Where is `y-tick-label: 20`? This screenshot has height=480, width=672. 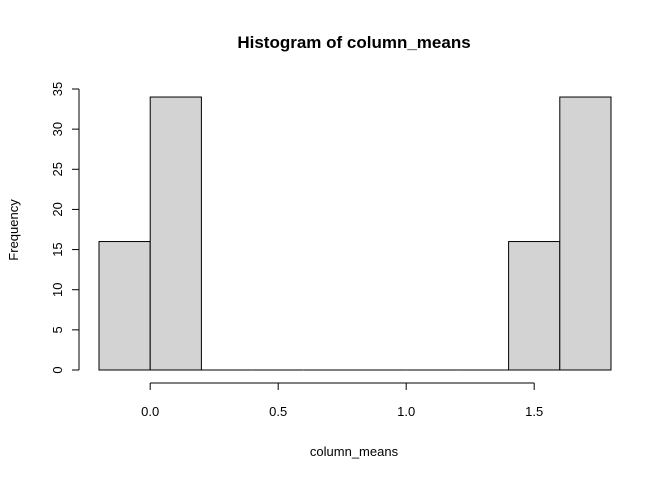
y-tick-label: 20 is located at coordinates (57, 209).